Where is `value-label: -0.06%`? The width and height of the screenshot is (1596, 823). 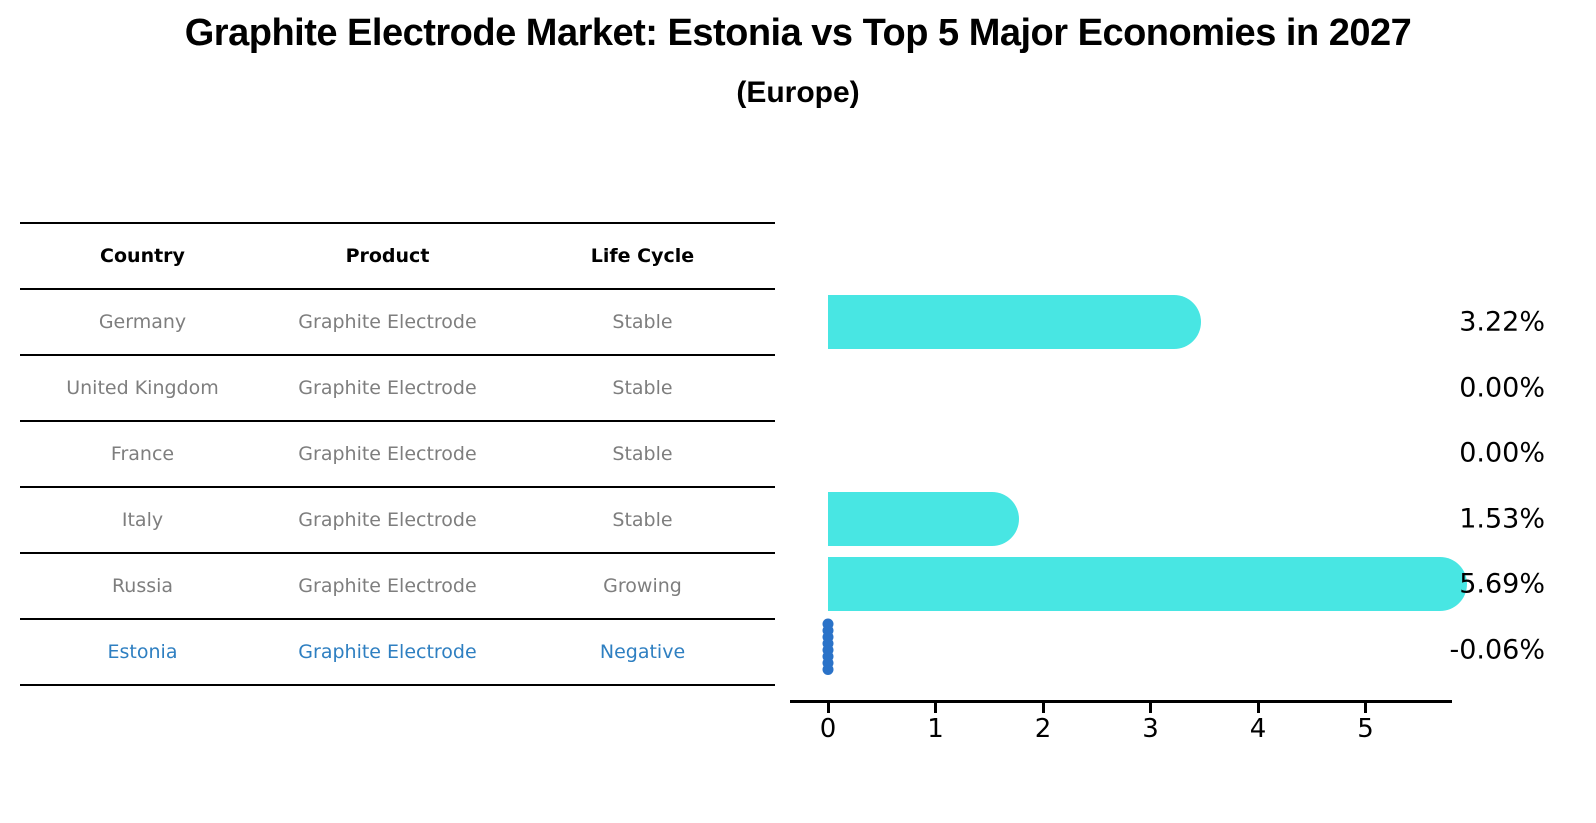 value-label: -0.06% is located at coordinates (1497, 650).